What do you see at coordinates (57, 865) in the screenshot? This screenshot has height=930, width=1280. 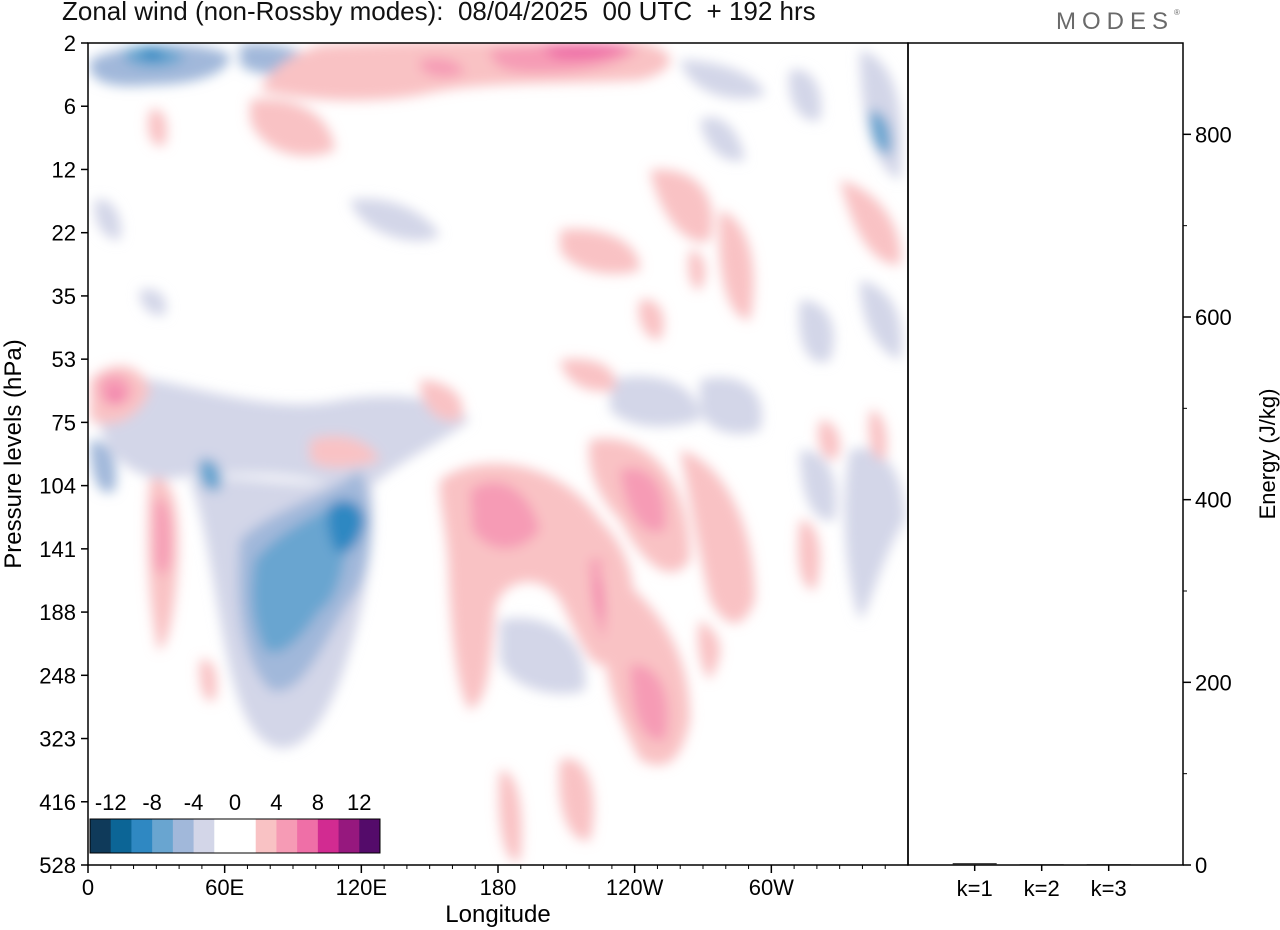 I see `y-tick-label: 528` at bounding box center [57, 865].